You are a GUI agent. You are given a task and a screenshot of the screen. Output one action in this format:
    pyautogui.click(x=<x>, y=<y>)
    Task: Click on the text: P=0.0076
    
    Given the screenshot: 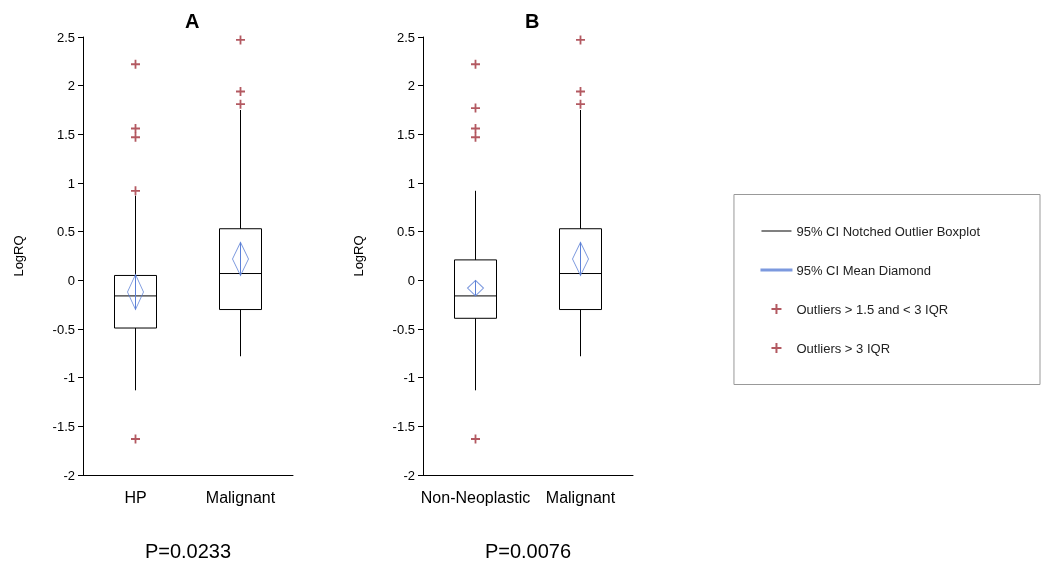 What is the action you would take?
    pyautogui.click(x=528, y=551)
    